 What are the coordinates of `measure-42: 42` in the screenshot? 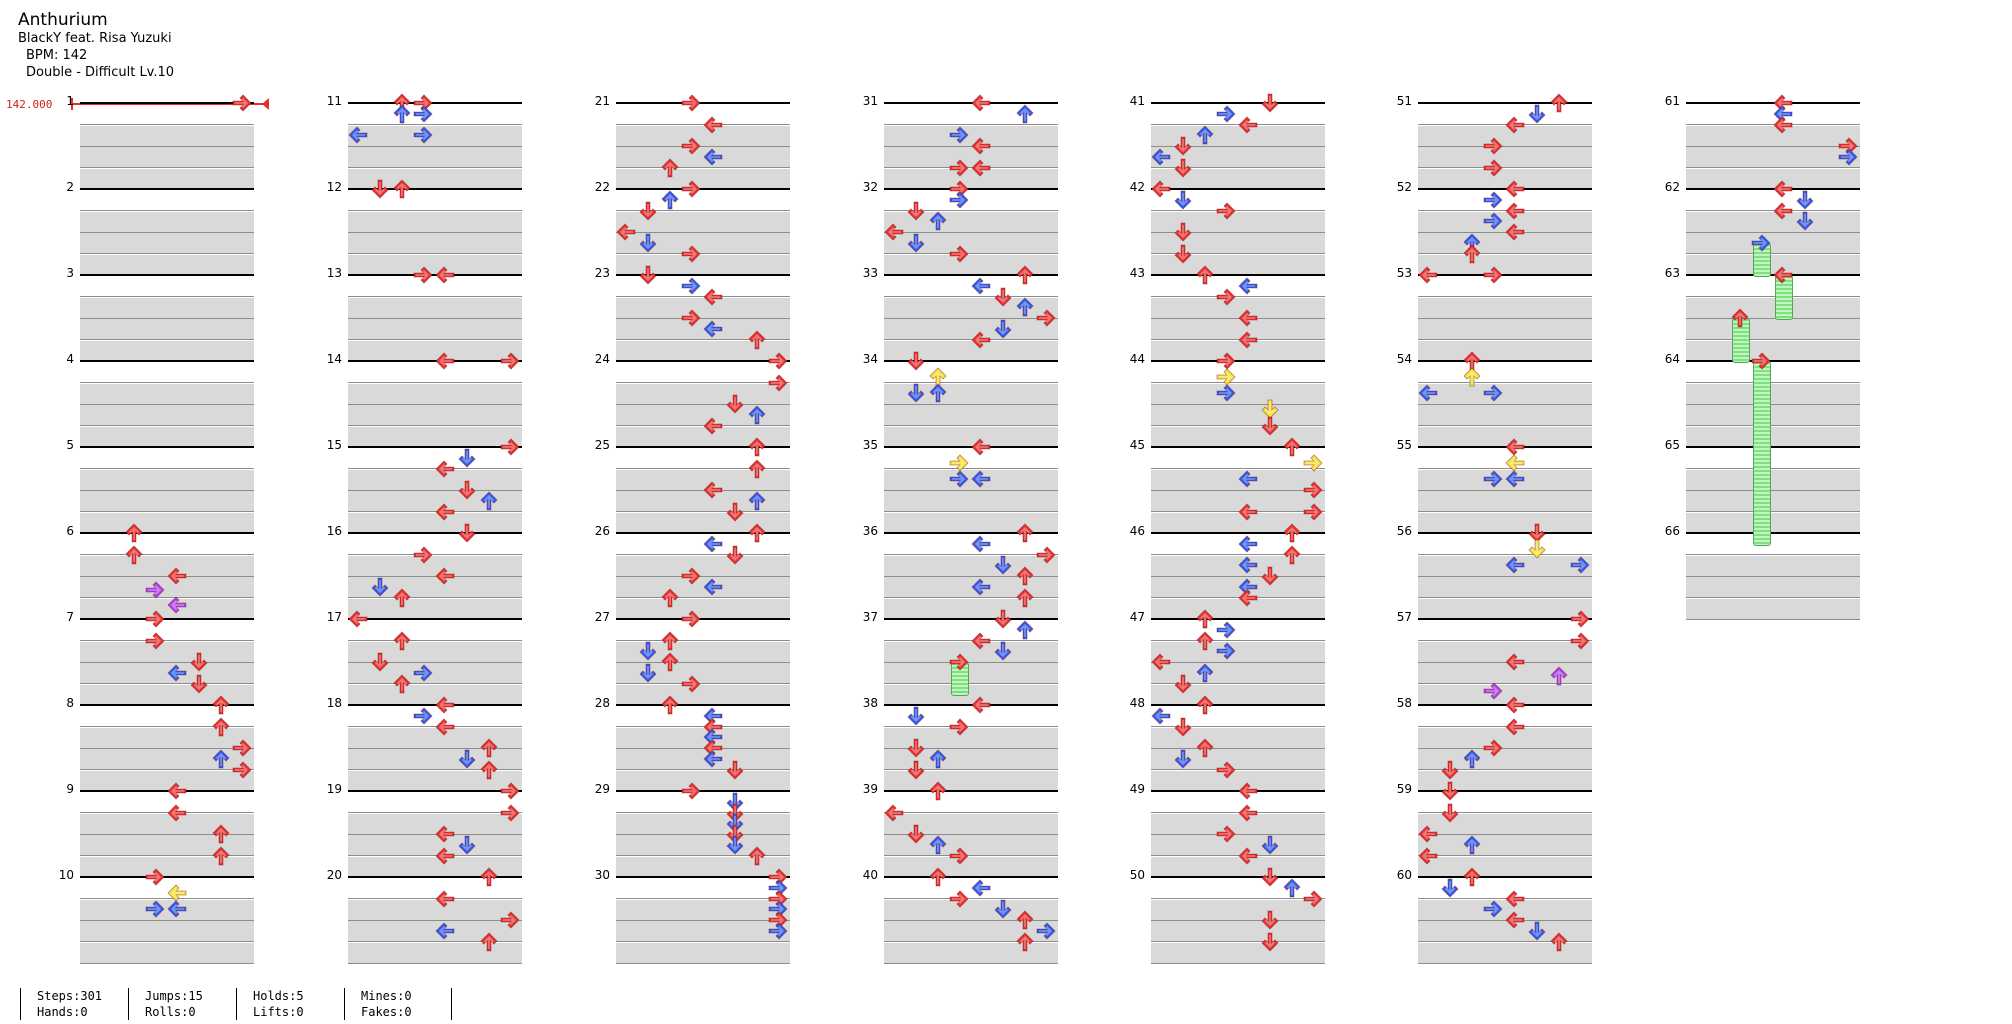 It's located at (1227, 228).